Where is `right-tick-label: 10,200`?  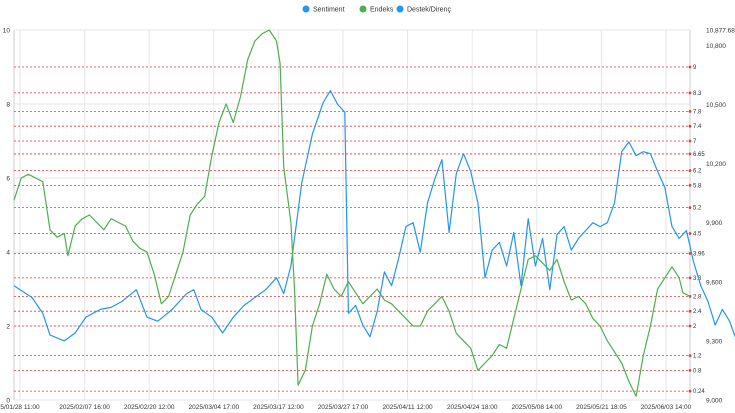
right-tick-label: 10,200 is located at coordinates (716, 164).